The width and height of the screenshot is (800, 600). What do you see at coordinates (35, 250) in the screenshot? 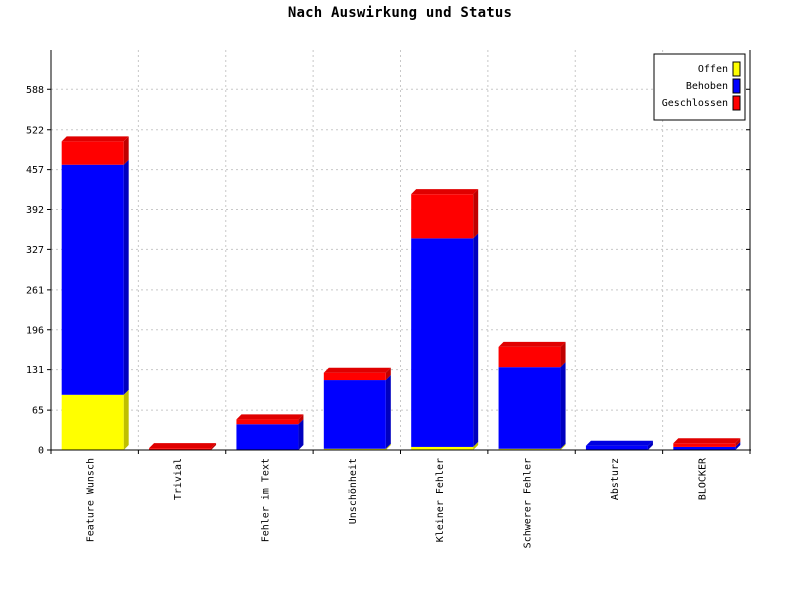
I see `y-tick-label: 327` at bounding box center [35, 250].